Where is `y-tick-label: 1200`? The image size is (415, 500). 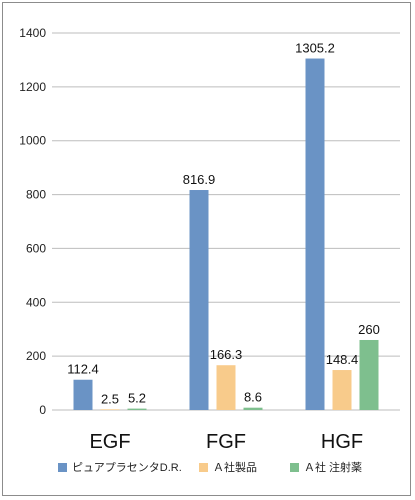 y-tick-label: 1200 is located at coordinates (32, 87).